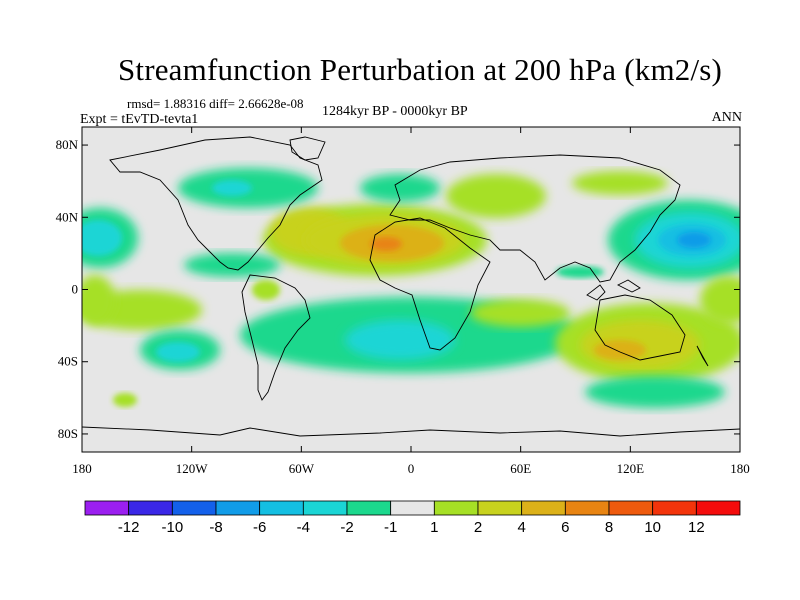 The width and height of the screenshot is (800, 600). I want to click on y-tick-label: 0, so click(75, 289).